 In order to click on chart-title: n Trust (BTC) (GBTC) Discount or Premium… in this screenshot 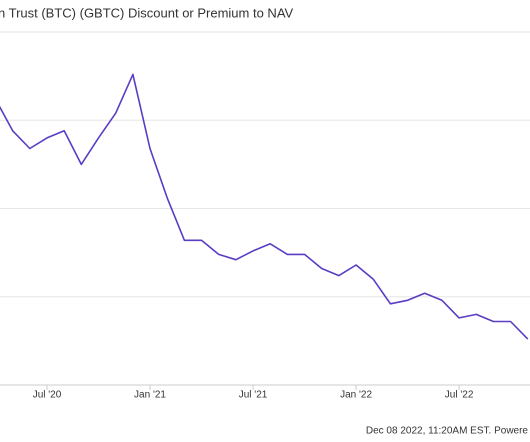, I will do `click(147, 12)`.